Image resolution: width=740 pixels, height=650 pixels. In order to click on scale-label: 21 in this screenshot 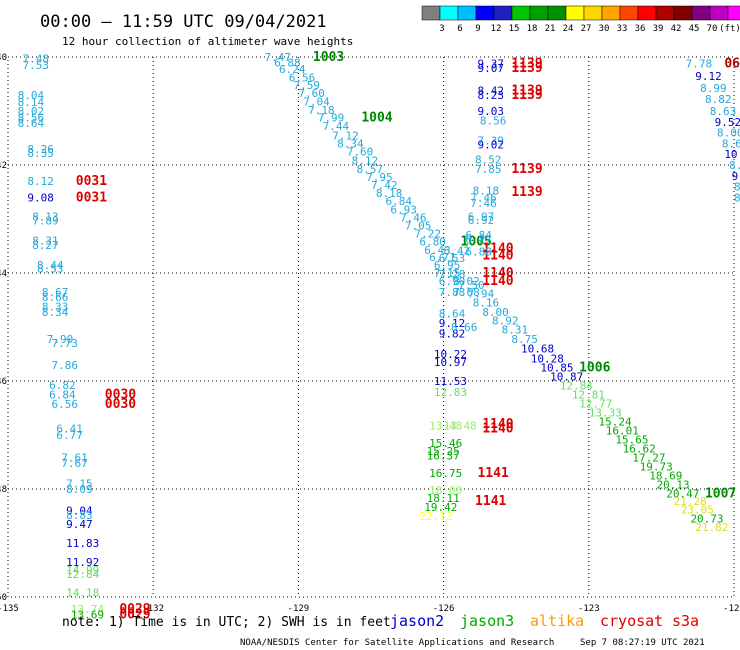, I will do `click(550, 29)`.